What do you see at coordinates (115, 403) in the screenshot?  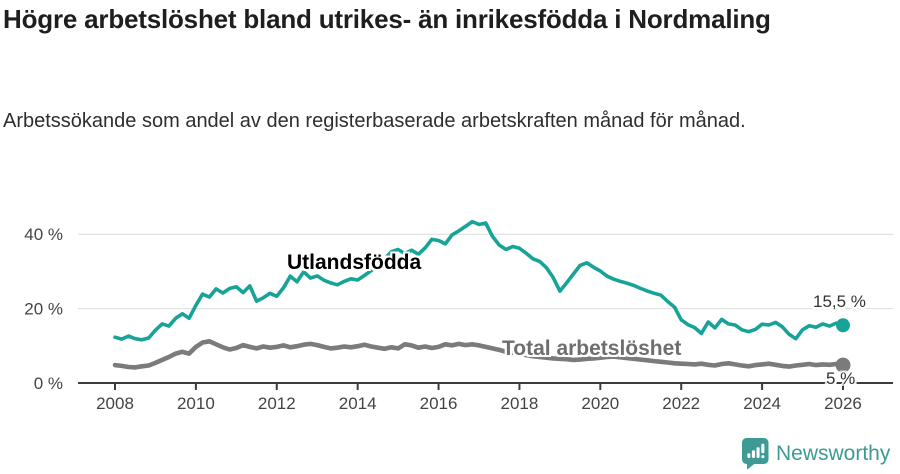 I see `x-tick-label: 2008` at bounding box center [115, 403].